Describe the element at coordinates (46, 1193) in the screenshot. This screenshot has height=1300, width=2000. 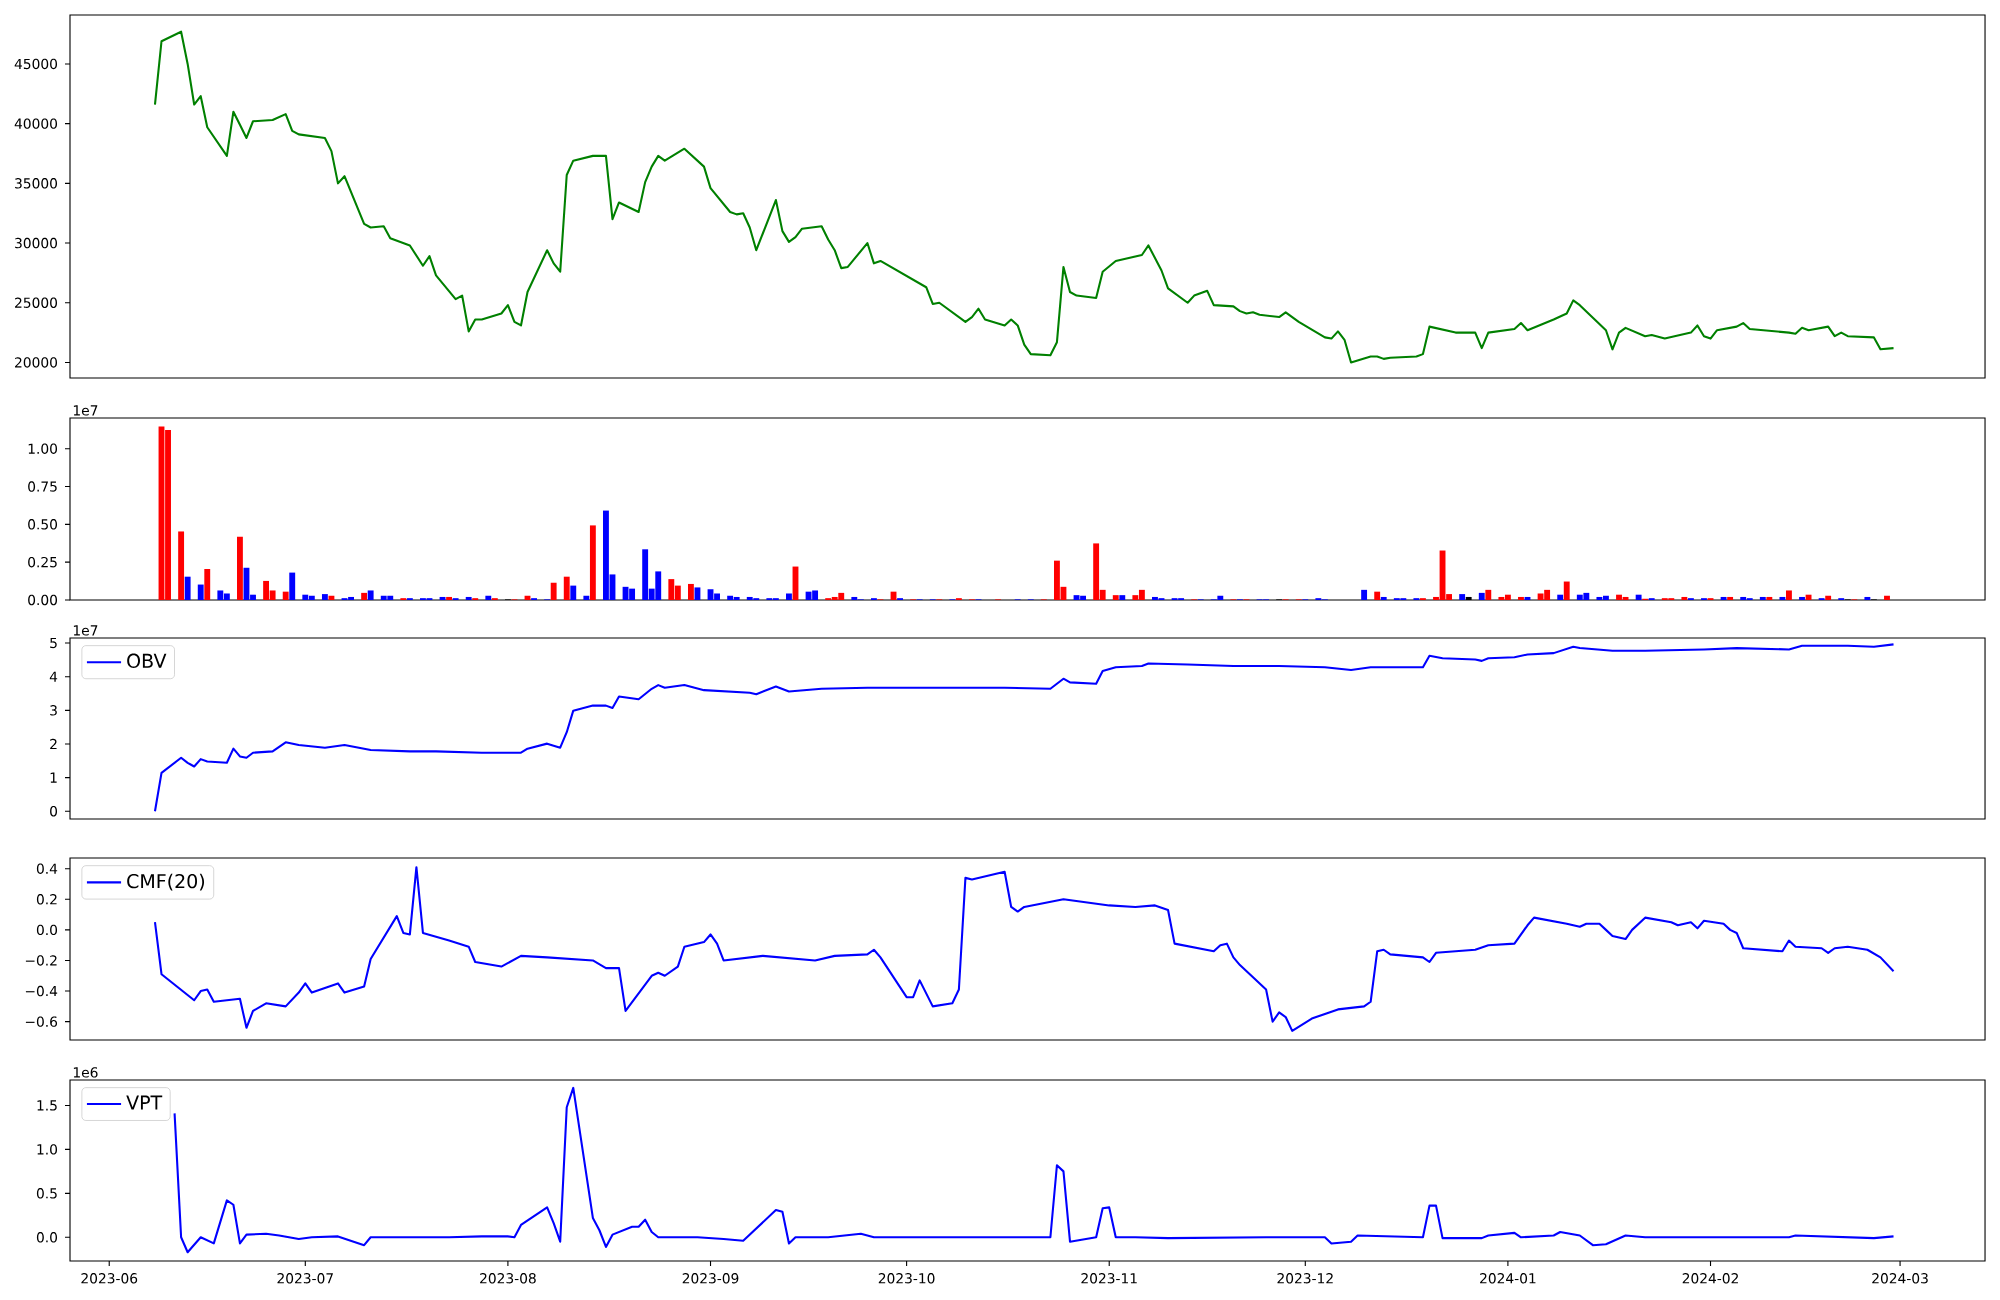
I see `y-tick-label: 0.5` at that location.